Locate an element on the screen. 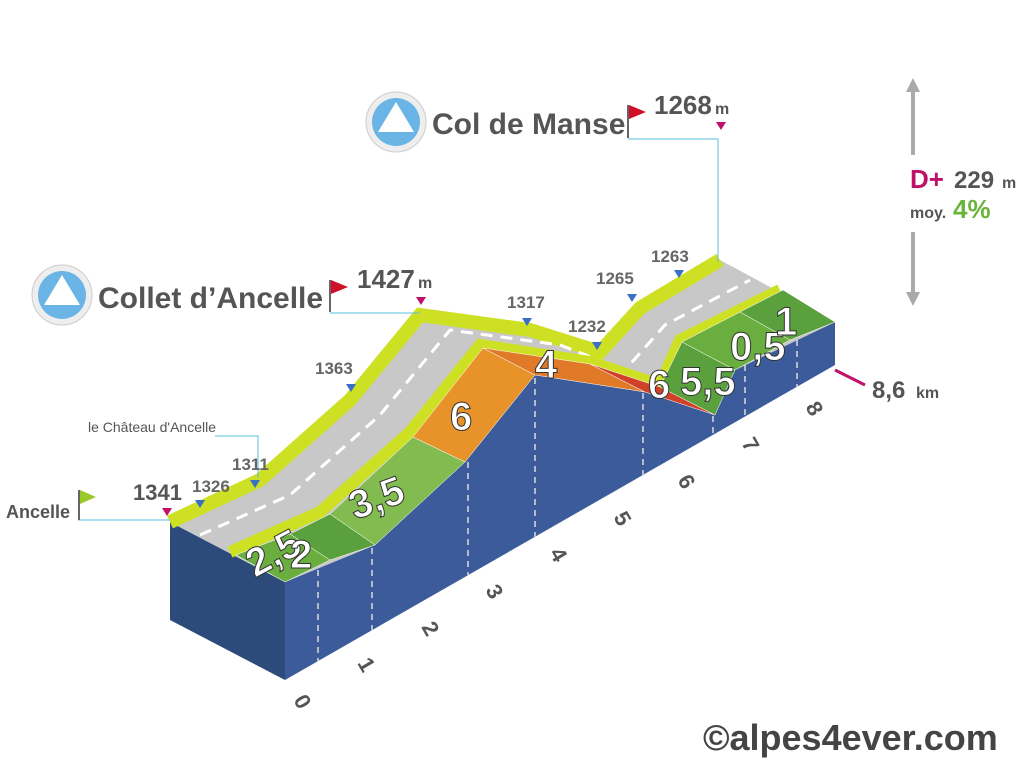 Image resolution: width=1024 pixels, height=768 pixels. start-name: Ancelle is located at coordinates (38, 512).